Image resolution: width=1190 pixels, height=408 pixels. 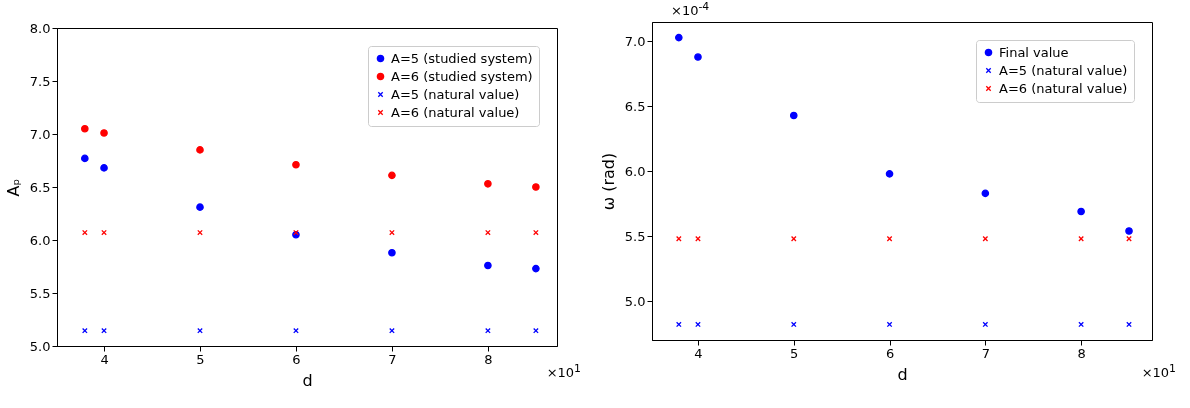 What do you see at coordinates (13, 187) in the screenshot?
I see `y-axis-title: Aₚ` at bounding box center [13, 187].